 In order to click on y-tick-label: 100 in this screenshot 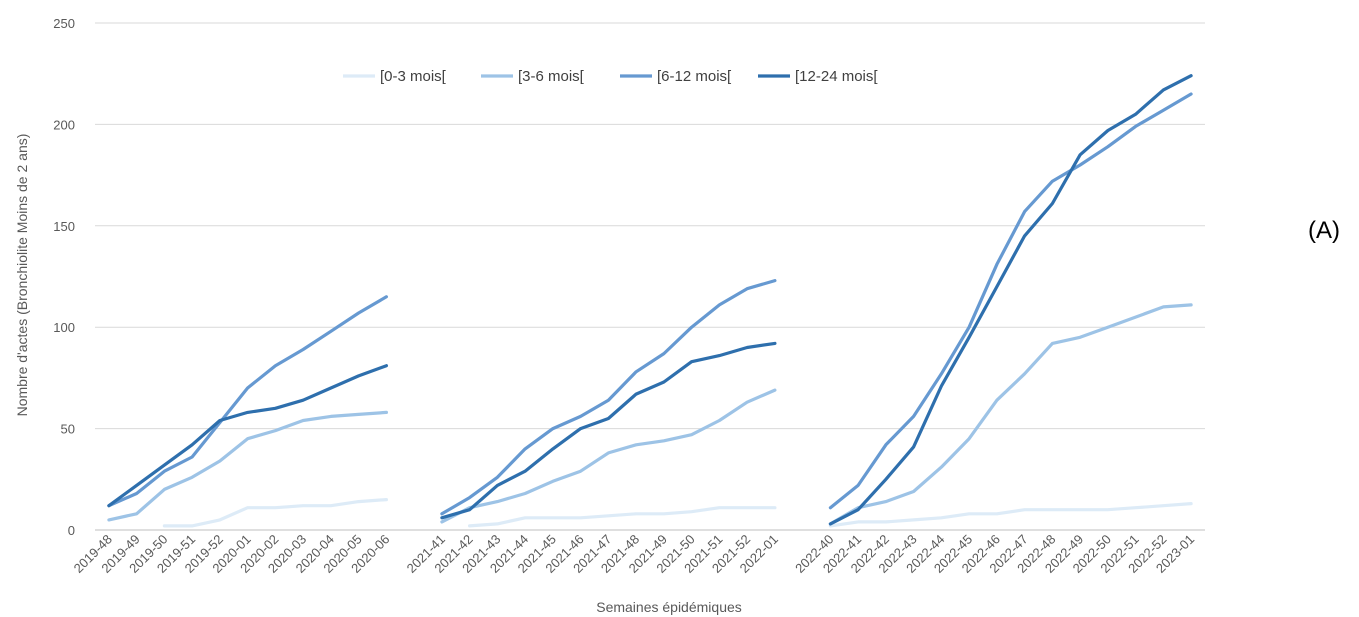, I will do `click(64, 327)`.